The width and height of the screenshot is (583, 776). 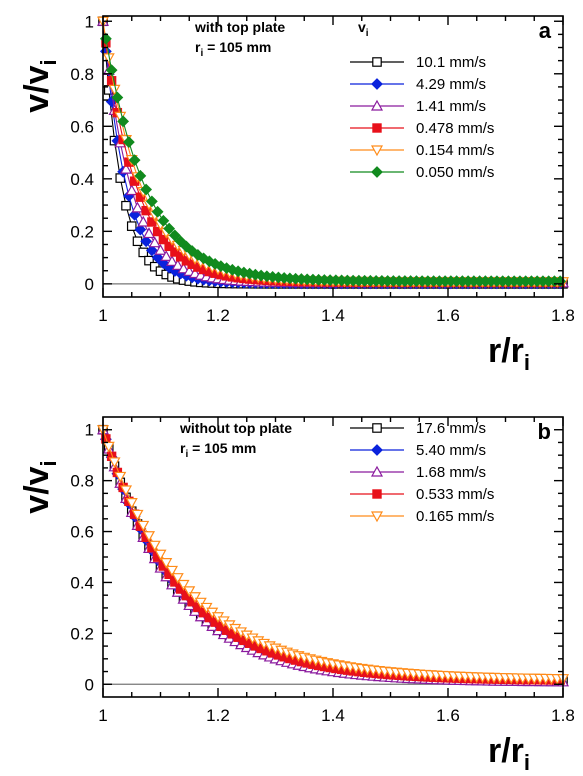 What do you see at coordinates (544, 431) in the screenshot?
I see `panel-letter: b` at bounding box center [544, 431].